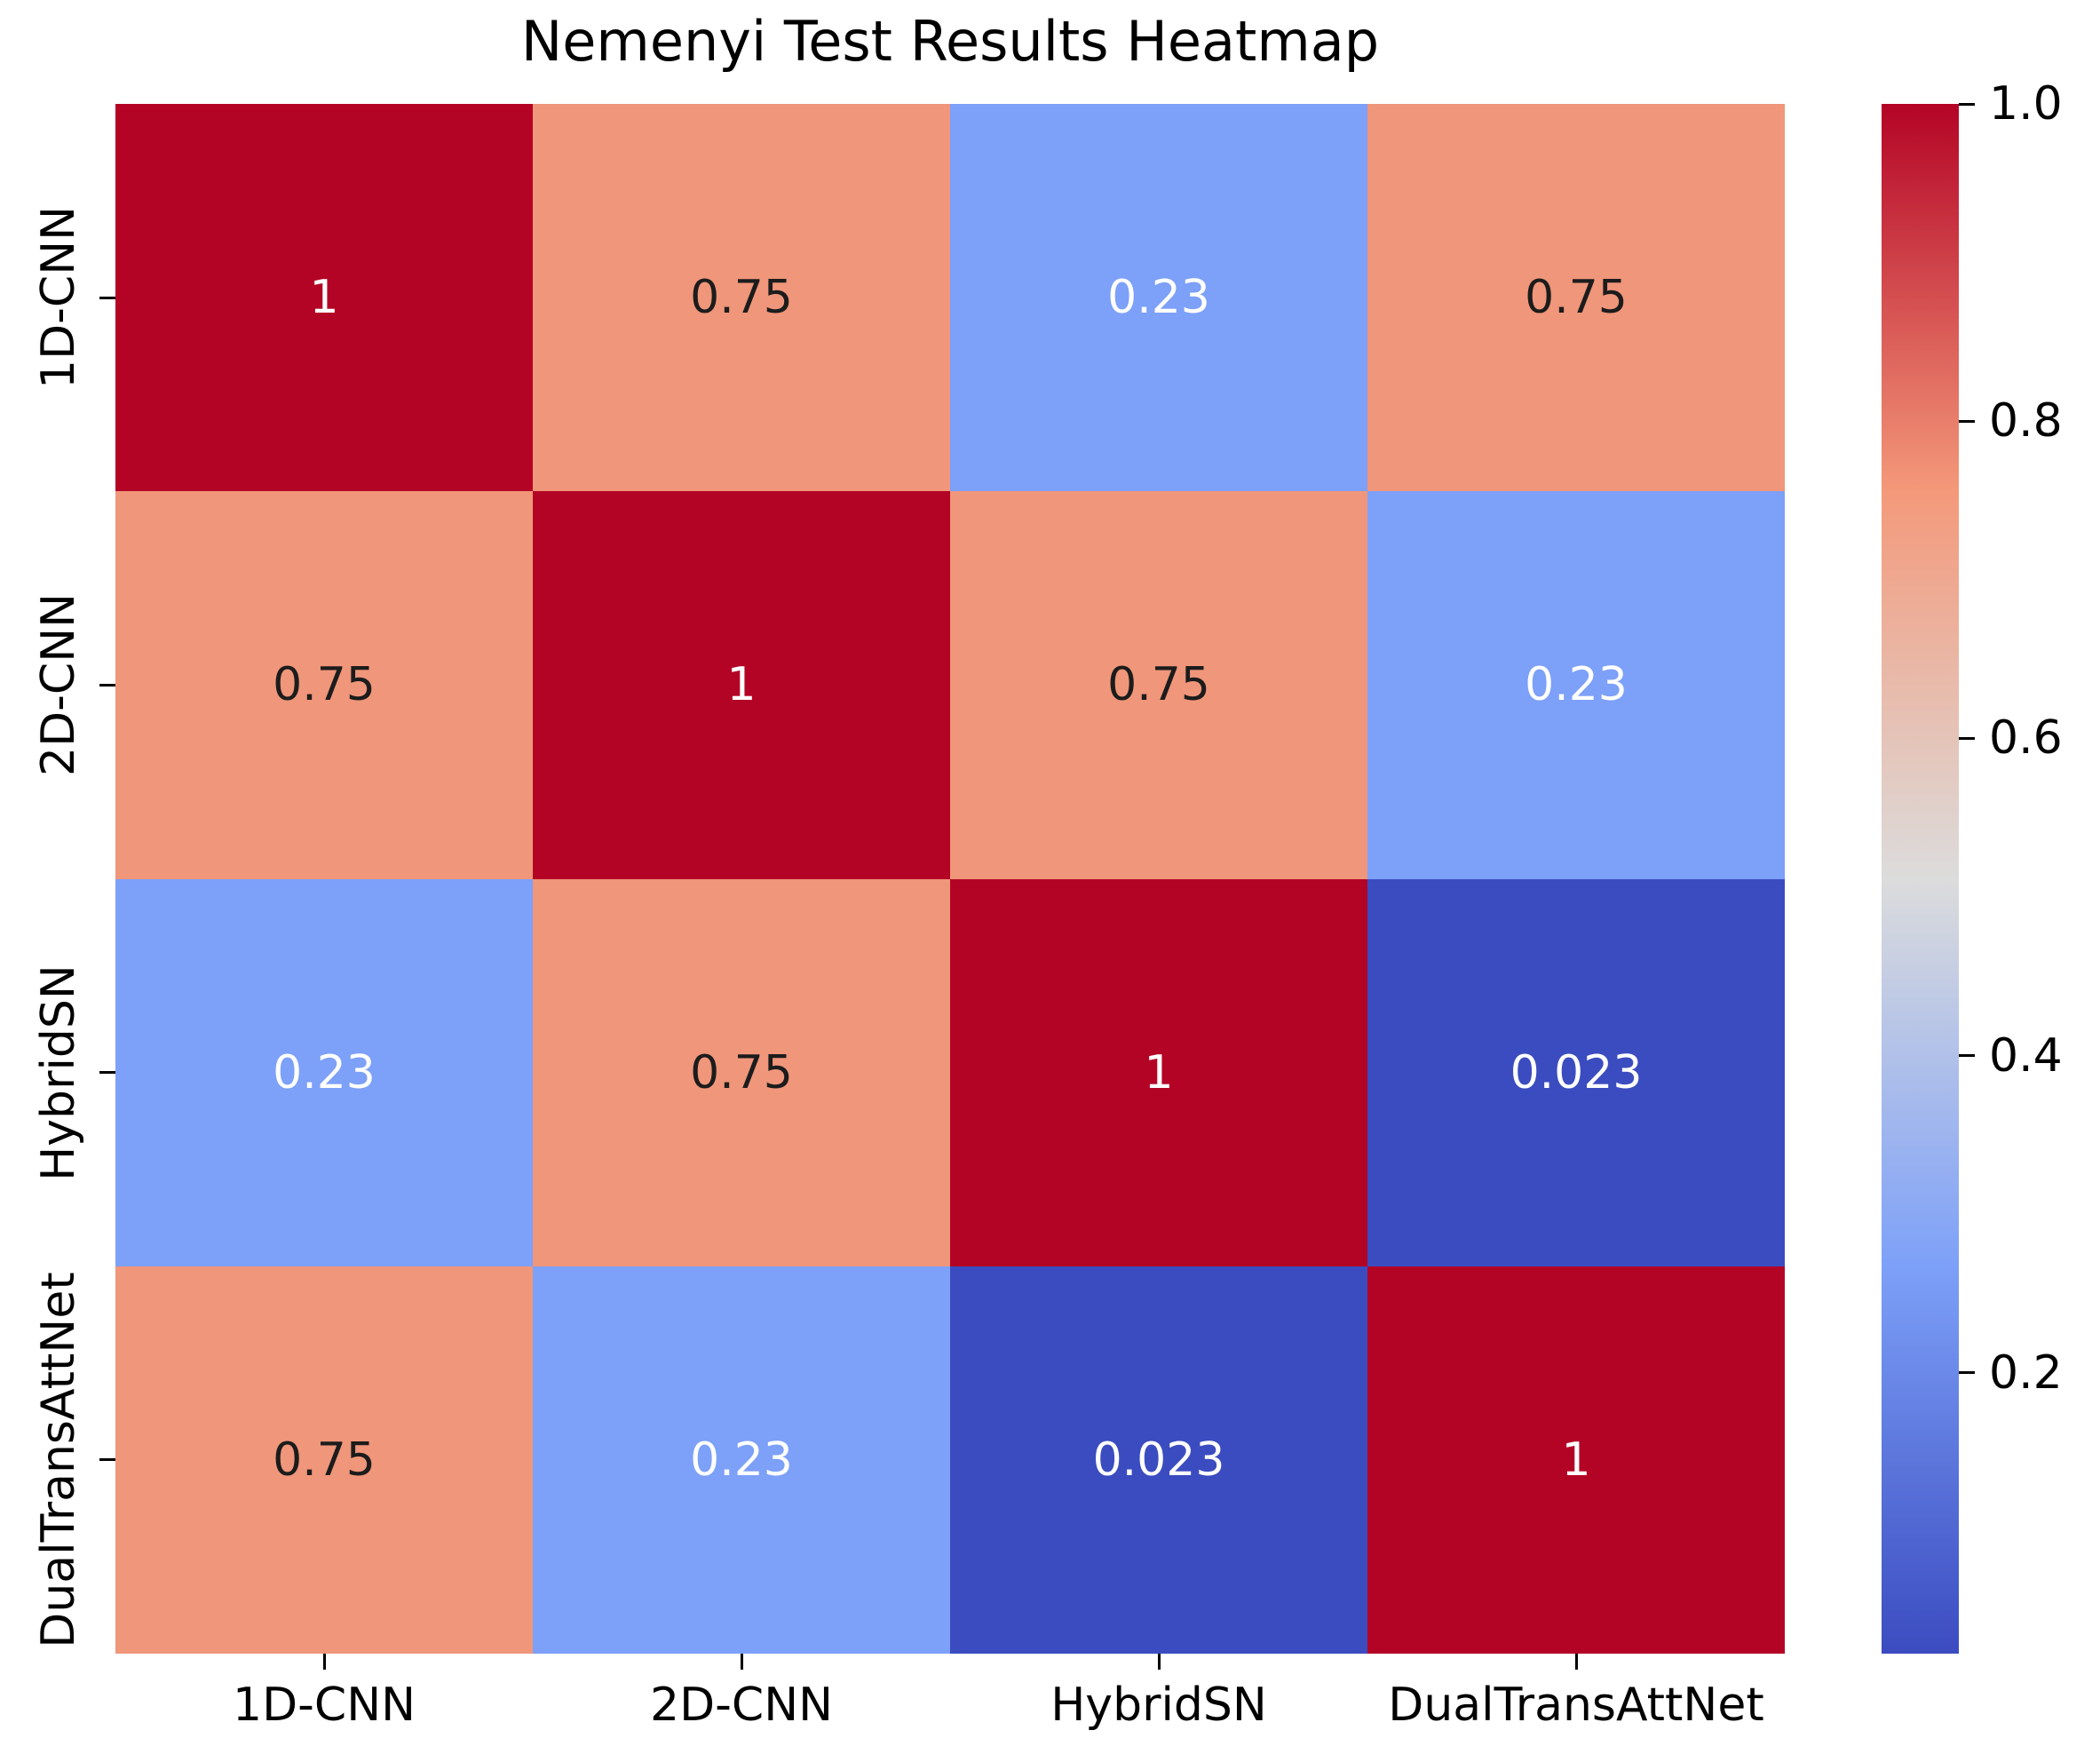 This screenshot has height=1762, width=2100. Describe the element at coordinates (58, 1460) in the screenshot. I see `y-axis-label-dualtransattnet: DualTransAttNet` at that location.